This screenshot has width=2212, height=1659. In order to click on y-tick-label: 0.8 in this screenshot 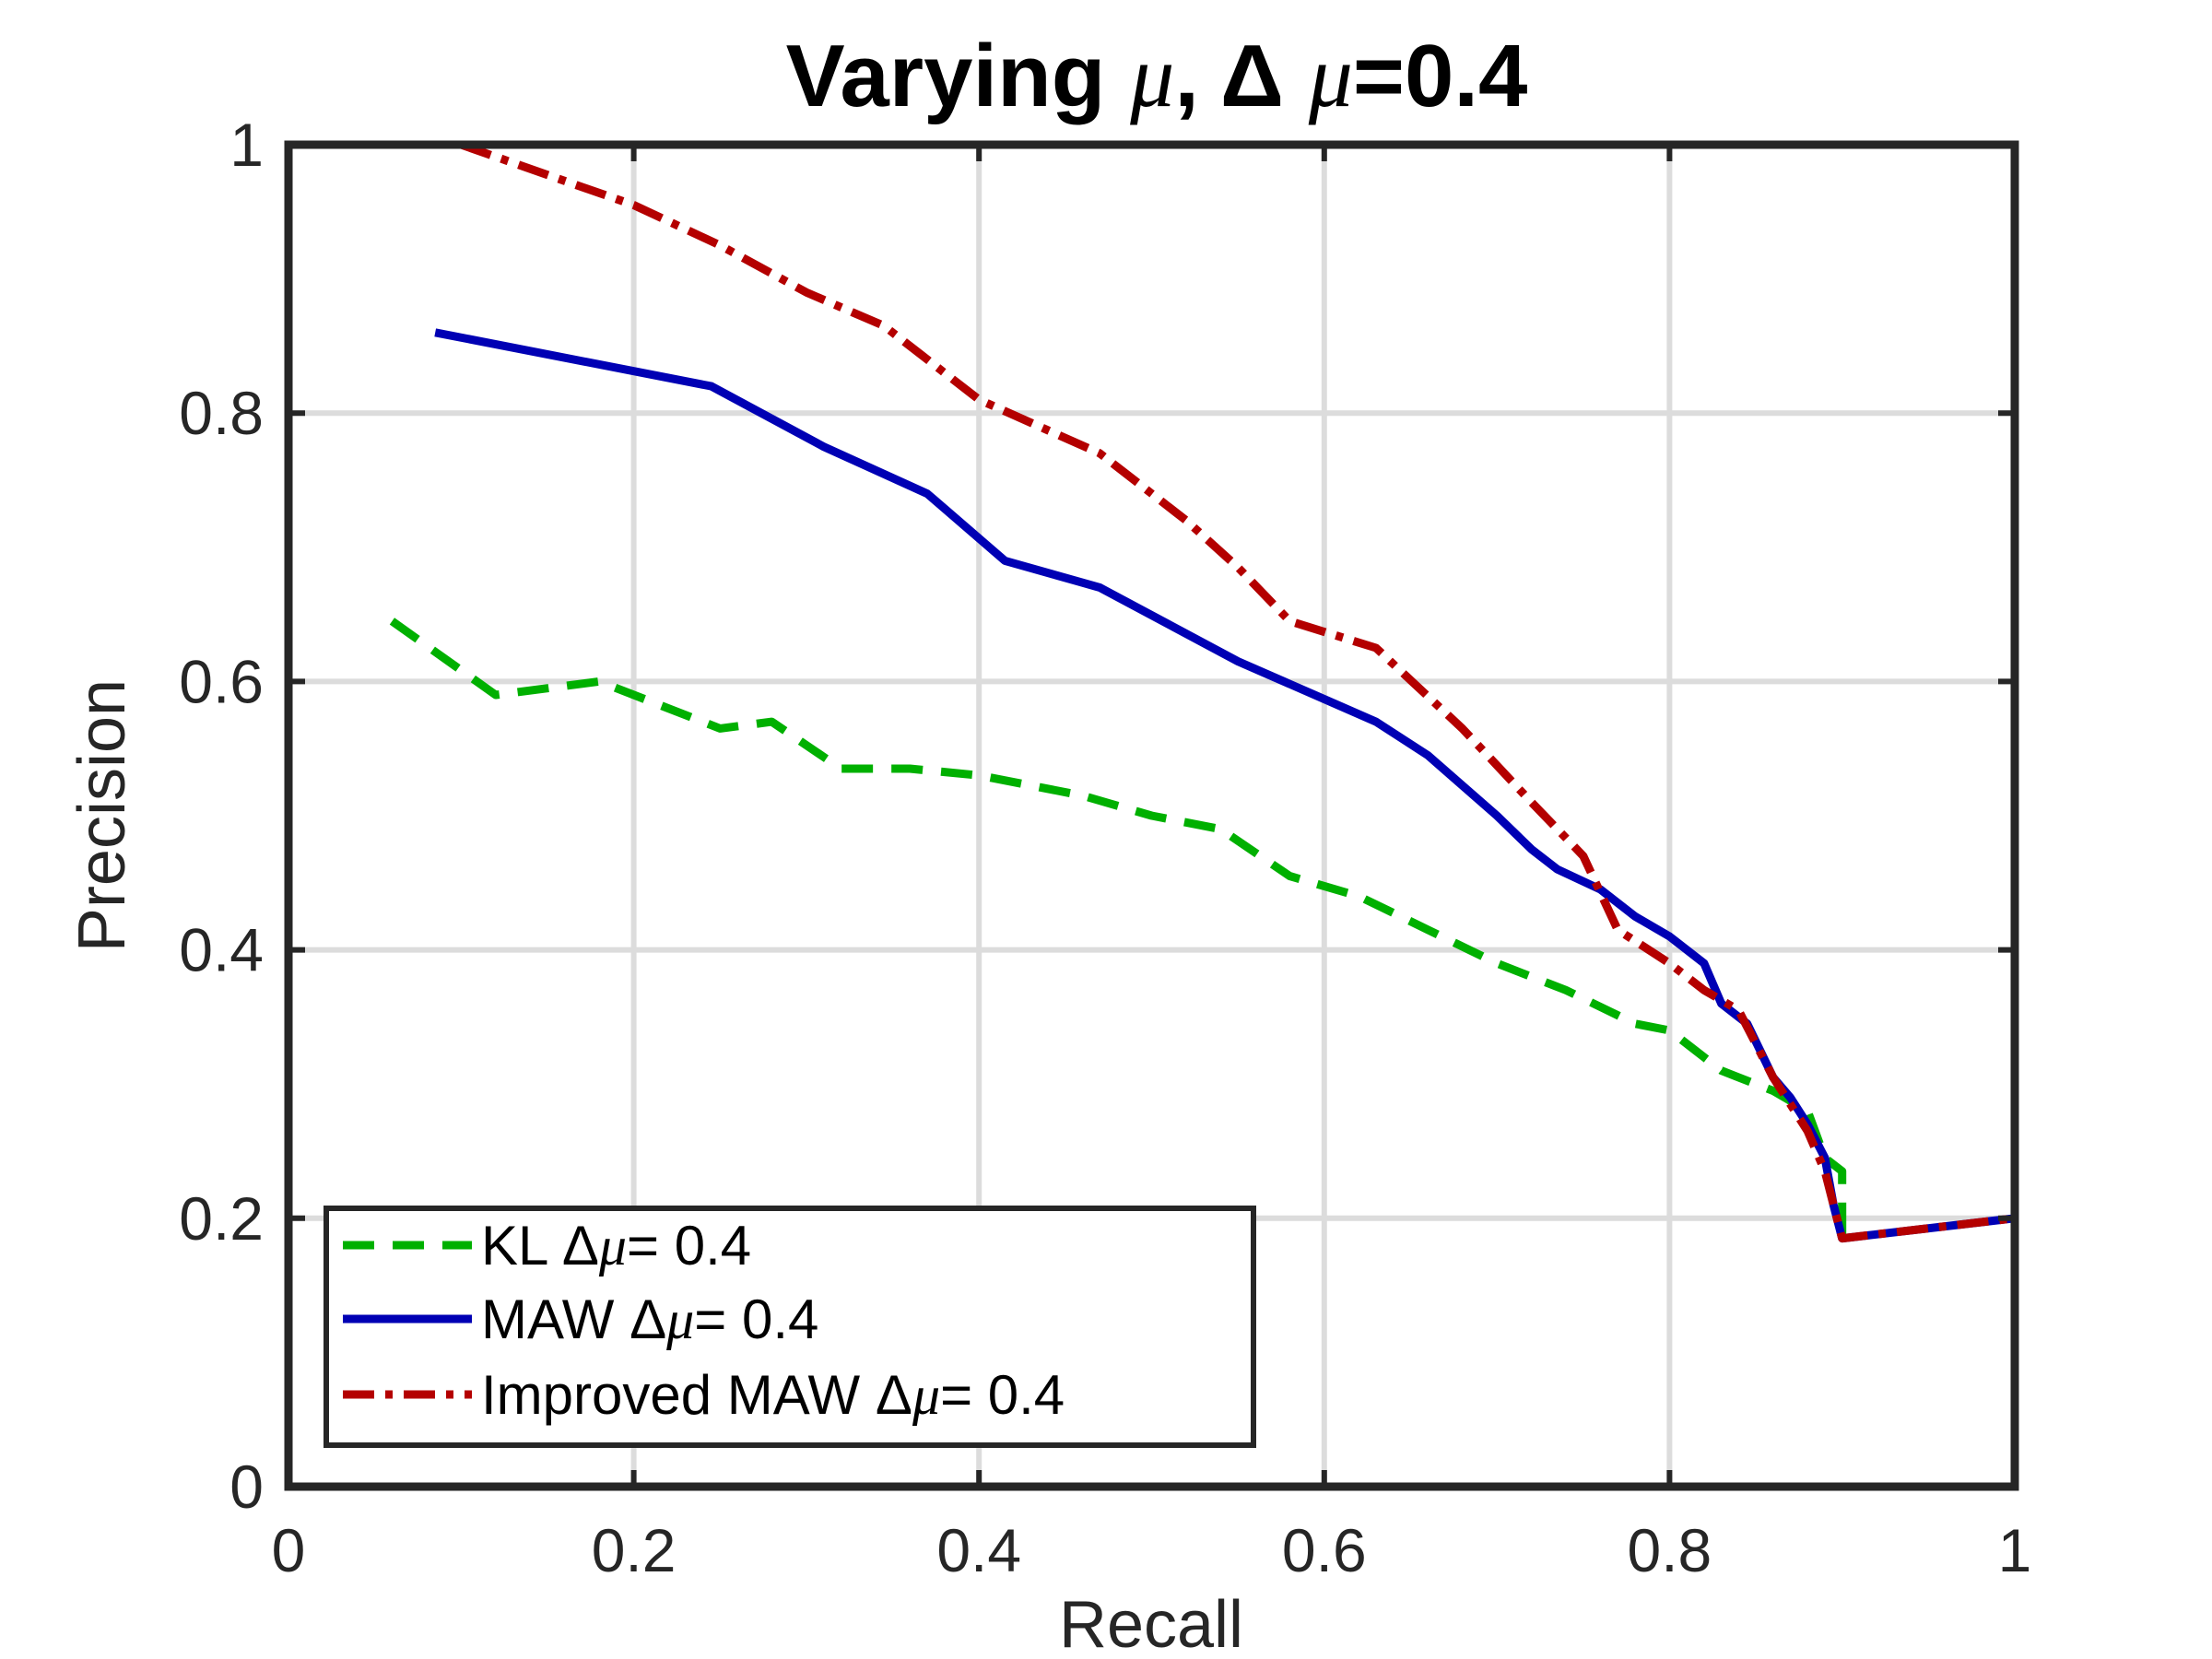, I will do `click(221, 413)`.